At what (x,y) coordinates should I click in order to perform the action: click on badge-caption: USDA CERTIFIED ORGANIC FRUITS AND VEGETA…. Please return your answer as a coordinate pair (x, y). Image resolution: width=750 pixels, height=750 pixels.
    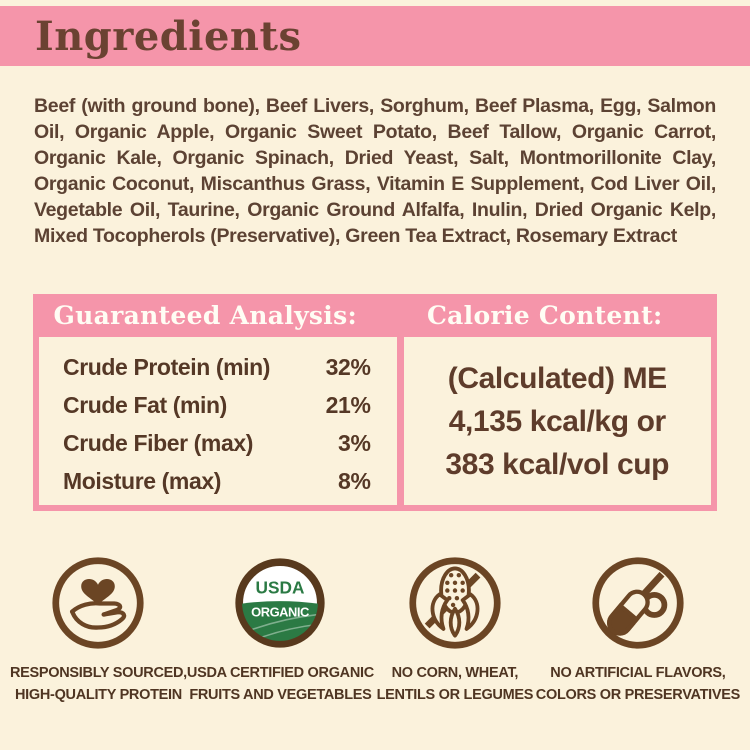
    Looking at the image, I should click on (280, 684).